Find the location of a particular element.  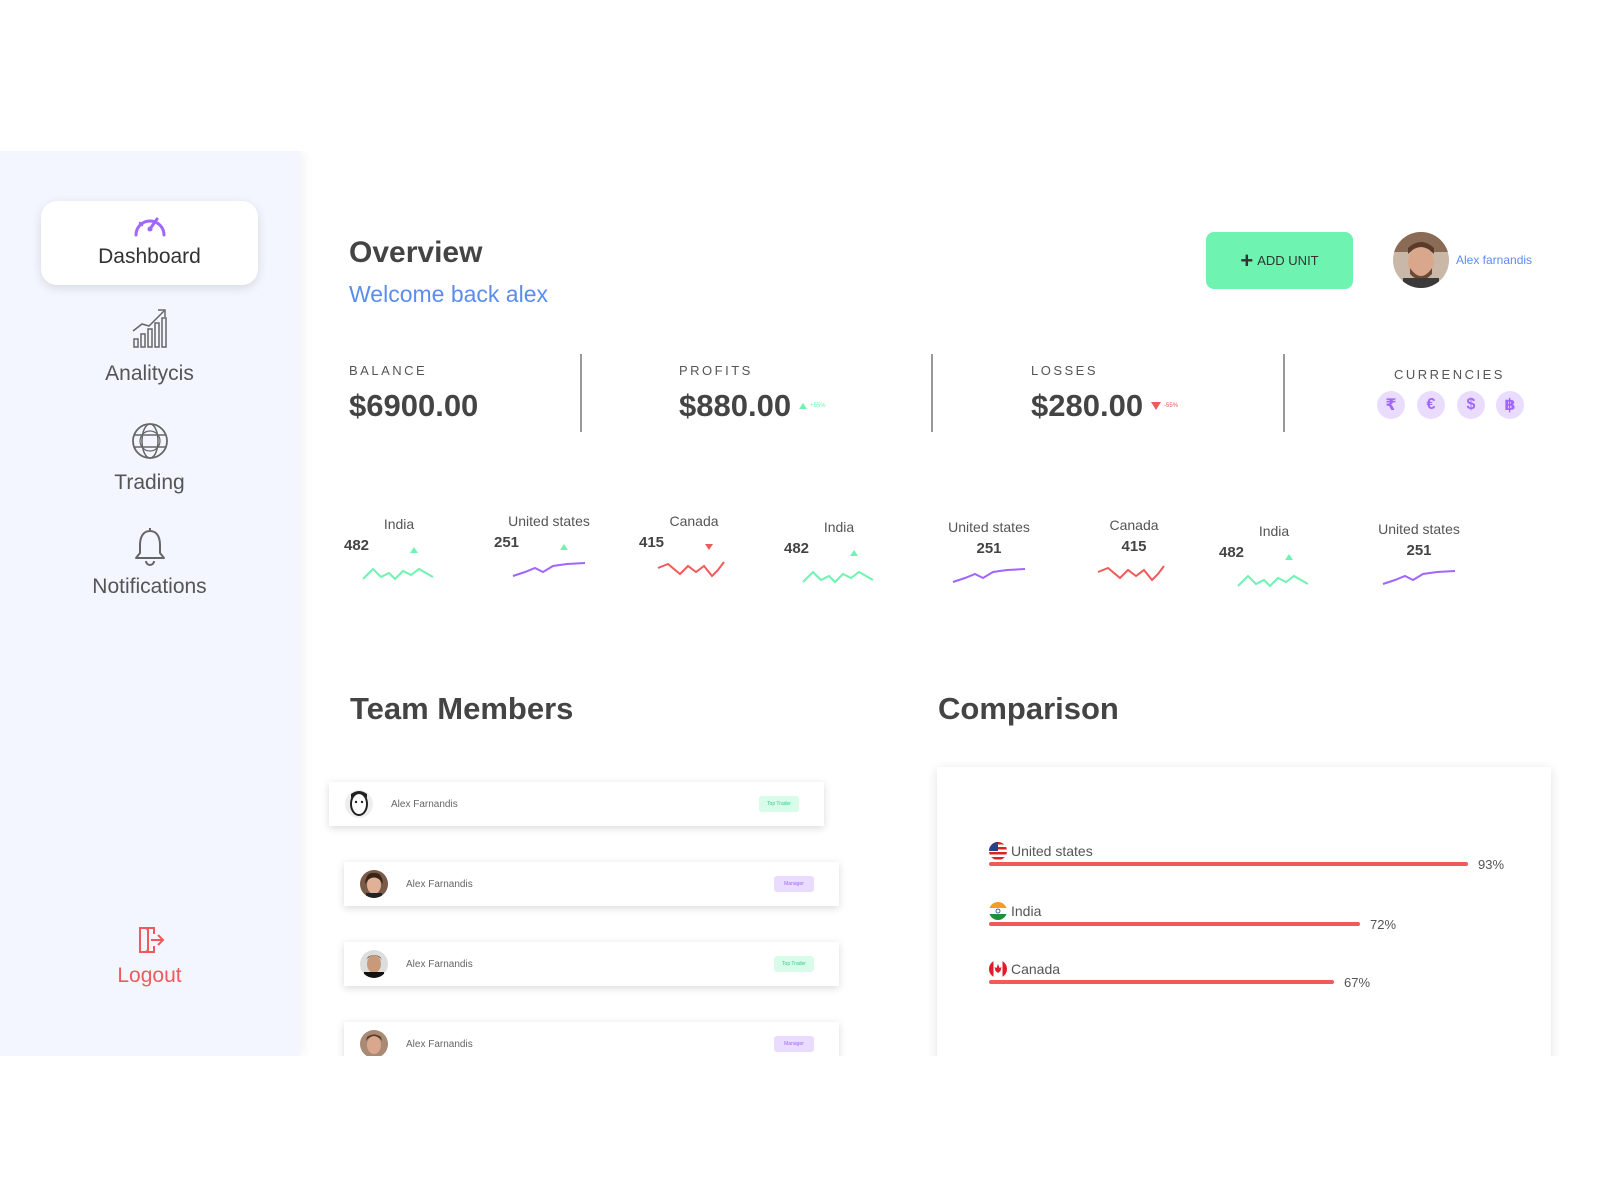

comparison-country: Canada is located at coordinates (1036, 969).